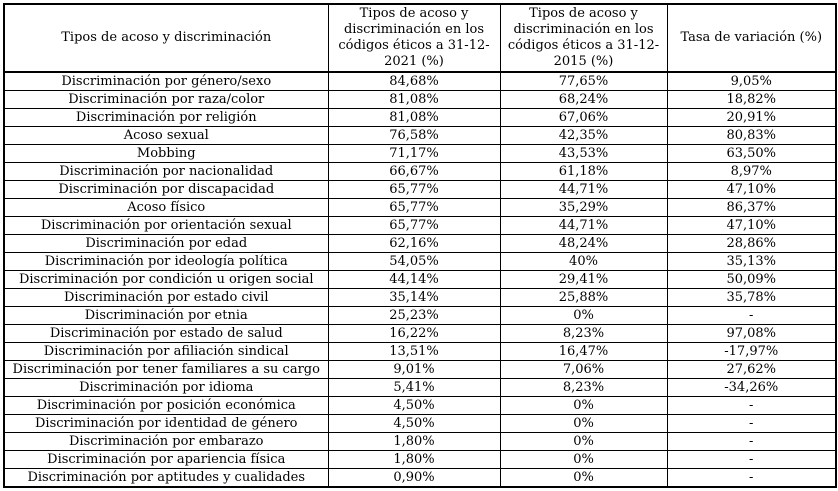  I want to click on table-row: Discriminación por etnia 25,23% 0% -, so click(420, 315).